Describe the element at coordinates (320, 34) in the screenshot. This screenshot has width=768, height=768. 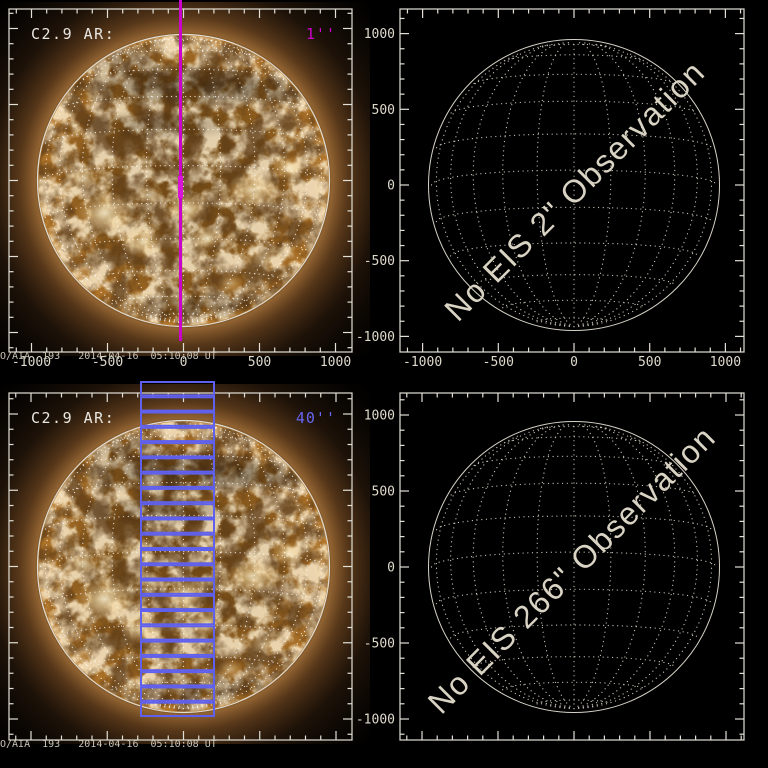
I see `slit-width-label: 1''` at that location.